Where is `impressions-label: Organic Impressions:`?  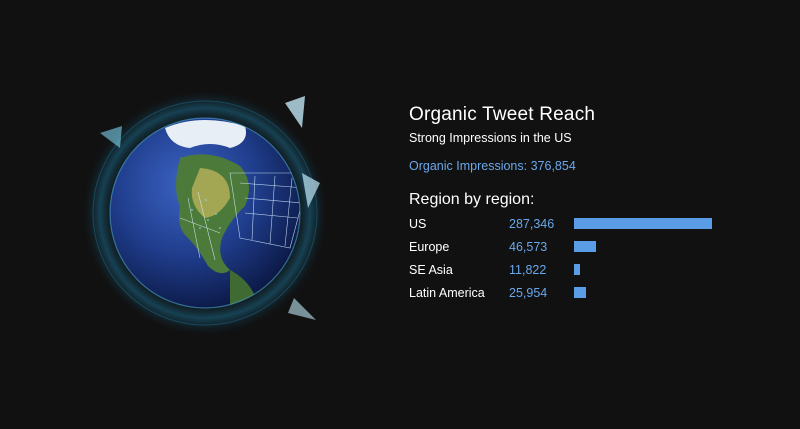 impressions-label: Organic Impressions: is located at coordinates (468, 166).